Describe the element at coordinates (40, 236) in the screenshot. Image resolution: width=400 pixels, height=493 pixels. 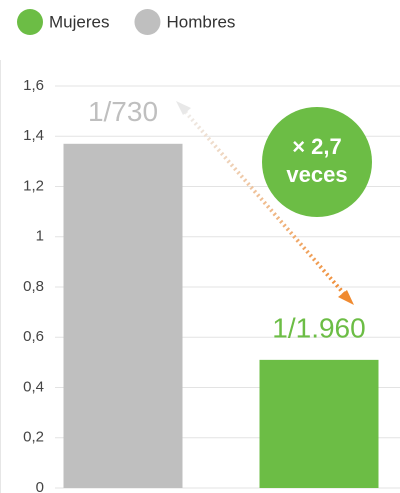
I see `y-tick-label: 1` at that location.